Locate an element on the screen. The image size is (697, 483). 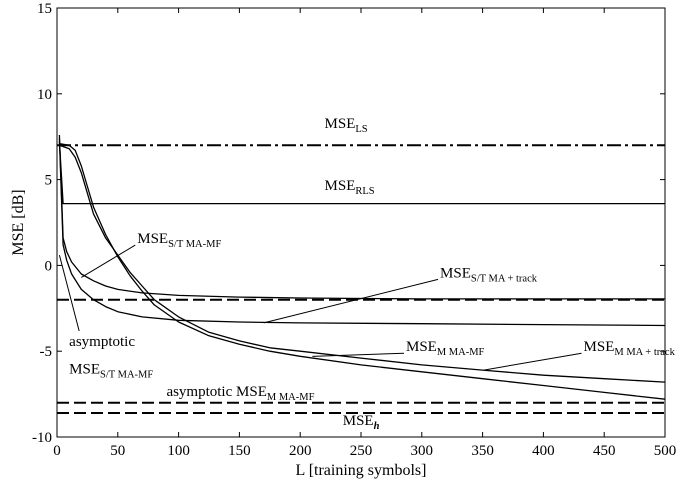
annotation-h: MSEh is located at coordinates (361, 422).